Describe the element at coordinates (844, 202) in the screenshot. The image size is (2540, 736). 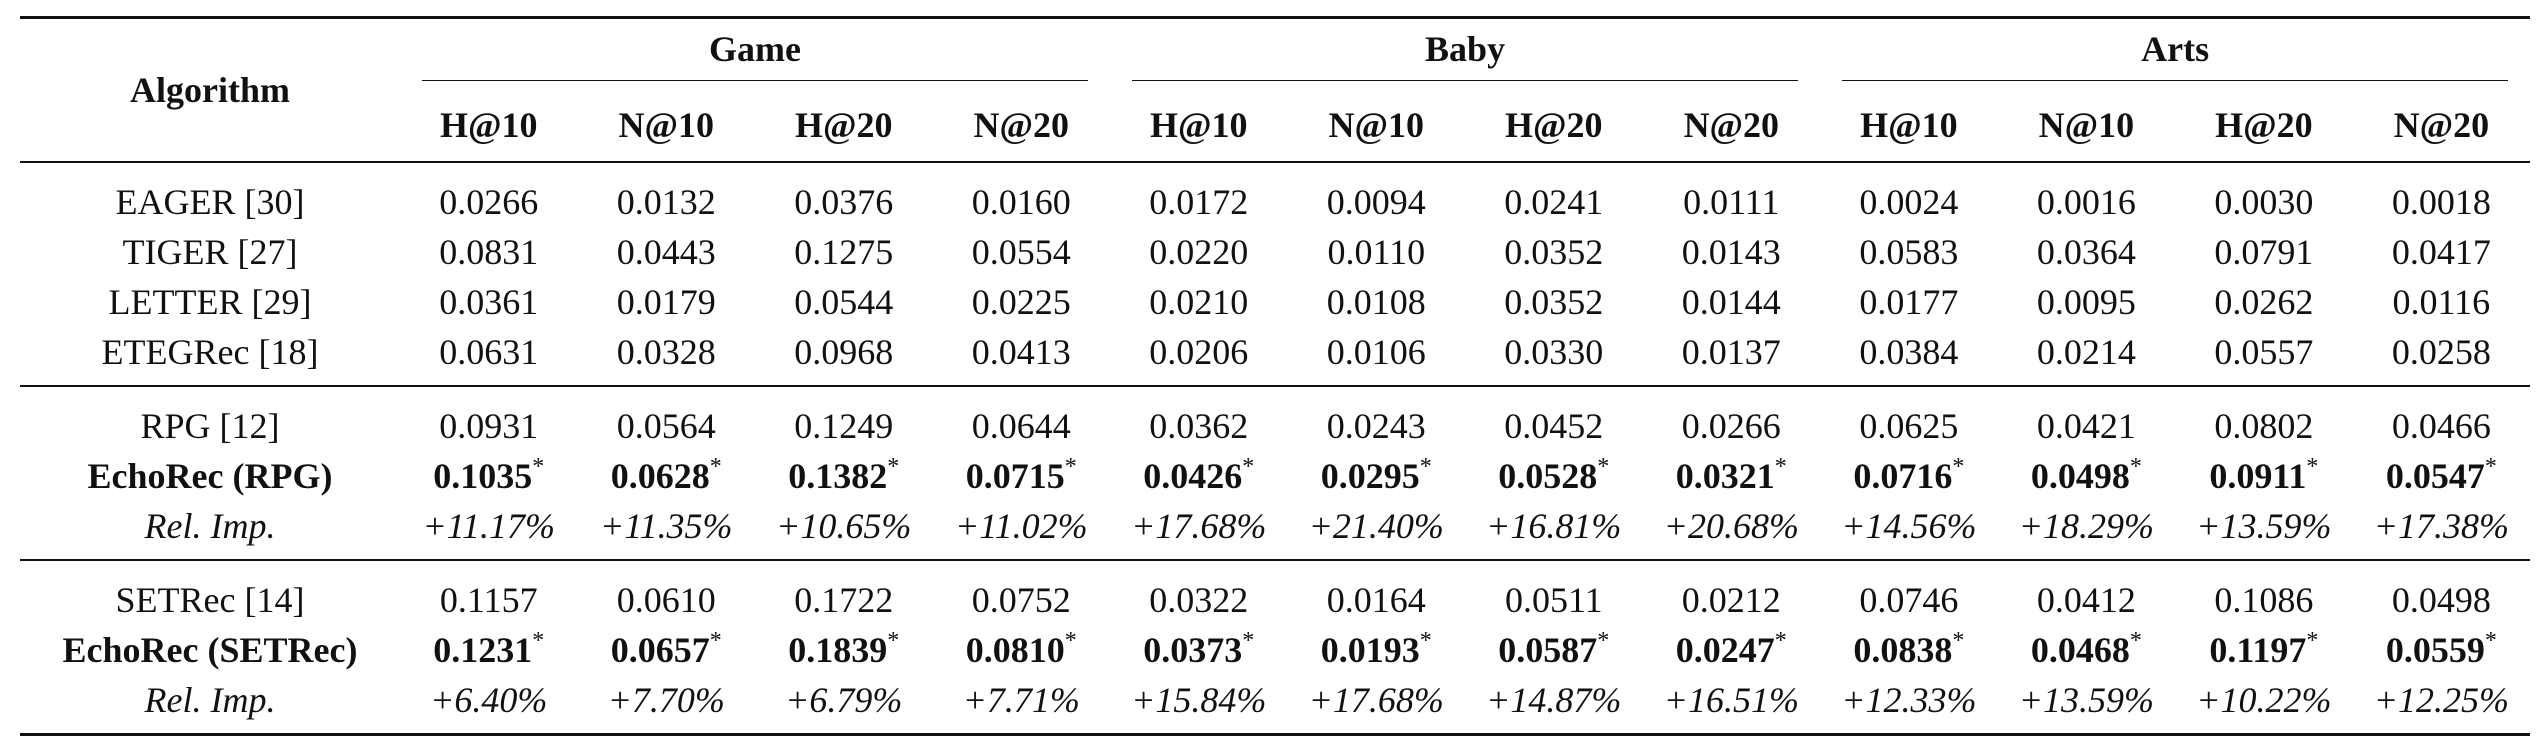
I see `cell-value: 0.0376` at that location.